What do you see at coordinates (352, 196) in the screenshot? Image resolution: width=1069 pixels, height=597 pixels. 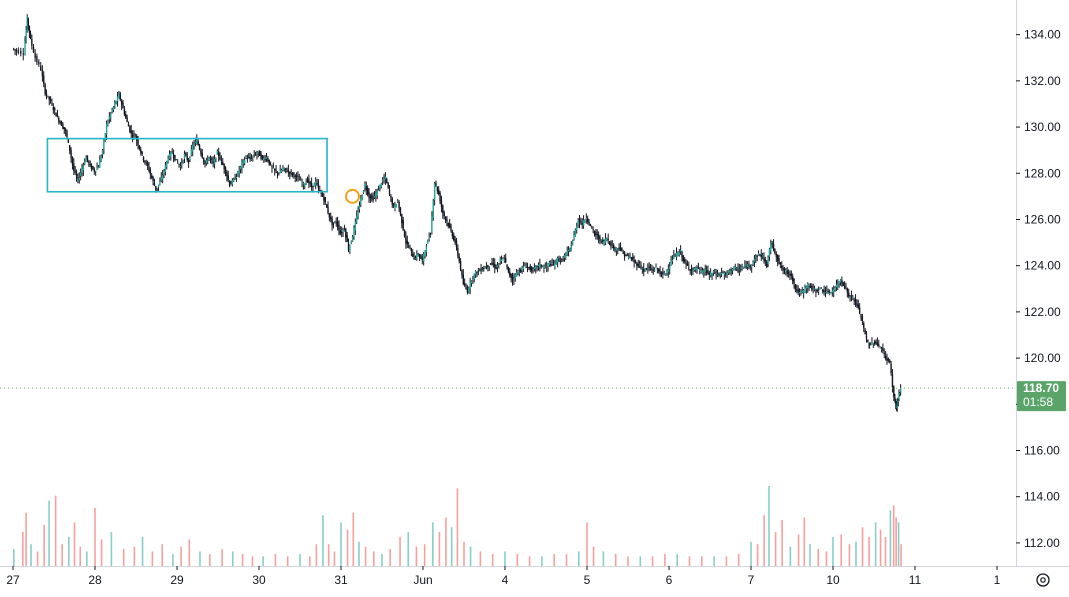 I see `circle-marker-drawing` at bounding box center [352, 196].